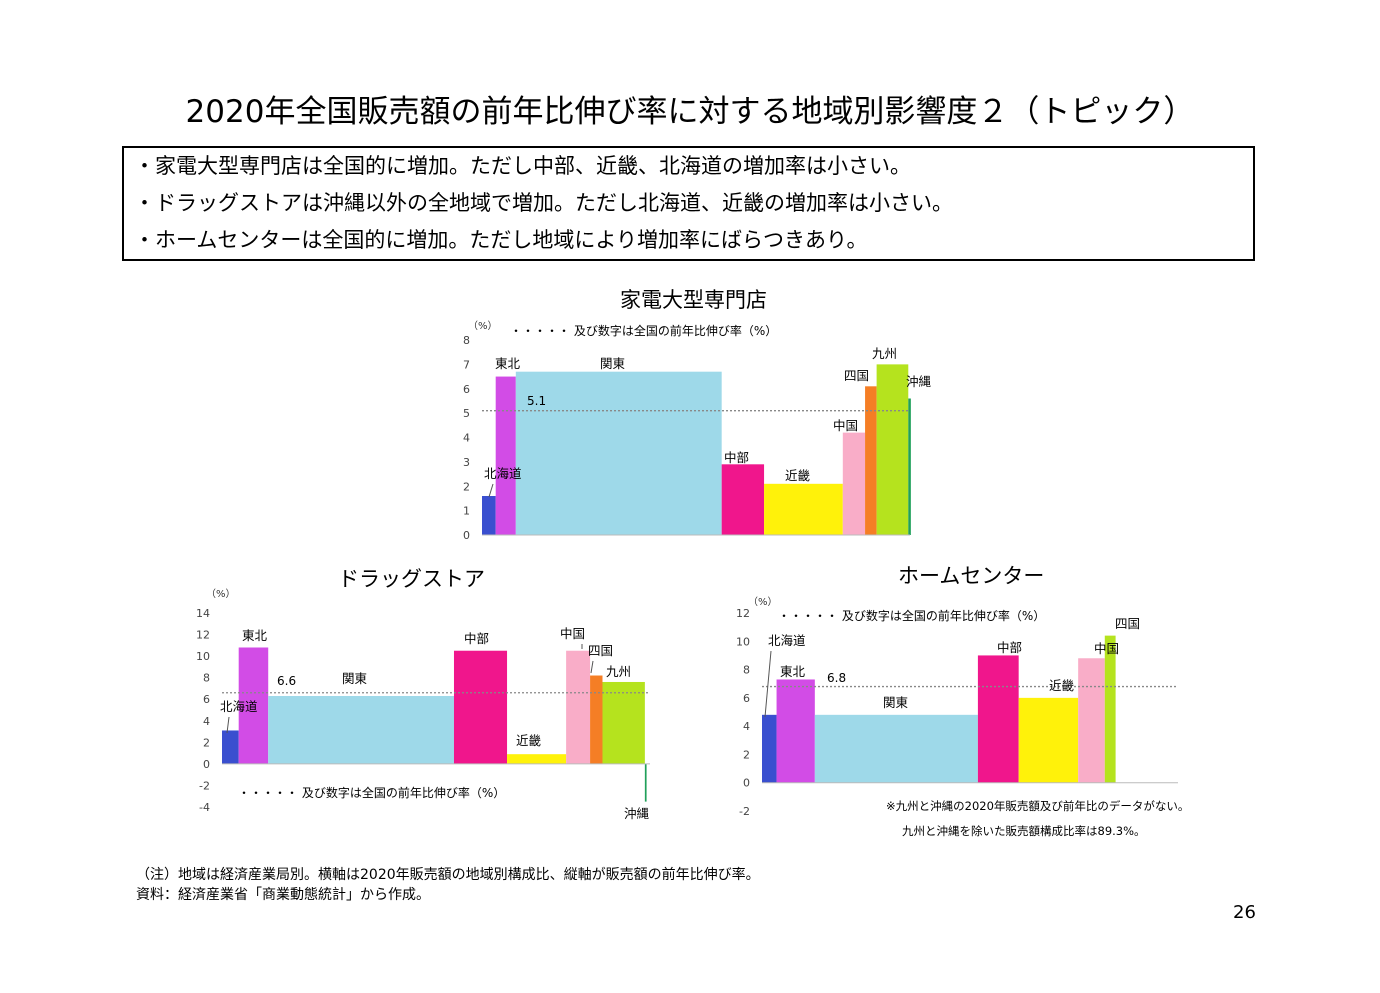 The image size is (1380, 993). What do you see at coordinates (204, 807) in the screenshot?
I see `y-tick-label: -4` at bounding box center [204, 807].